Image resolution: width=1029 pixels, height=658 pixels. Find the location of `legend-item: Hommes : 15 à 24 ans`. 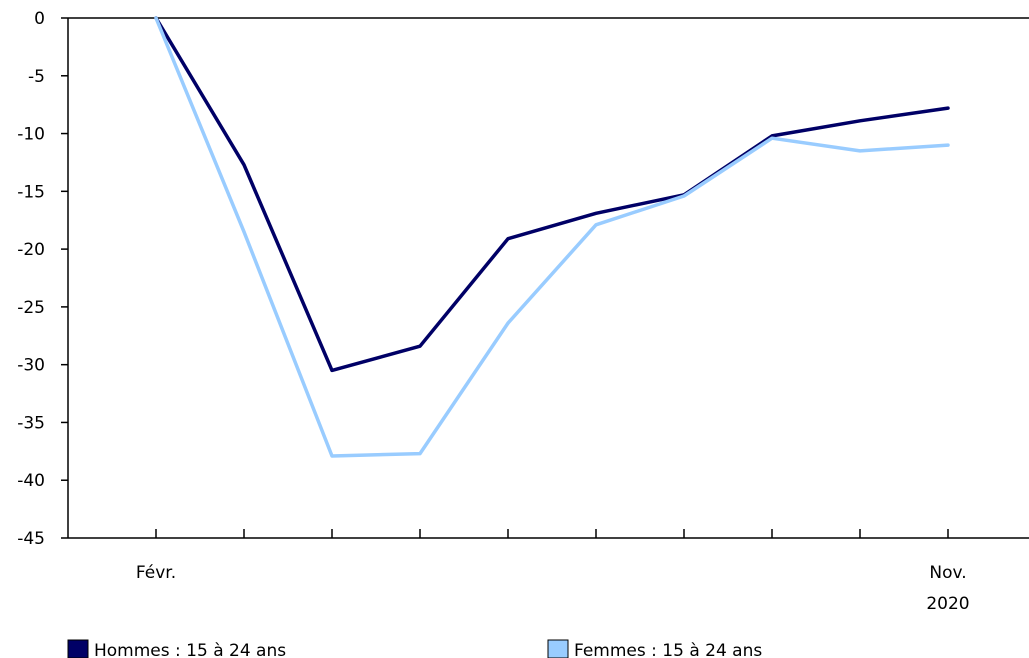

legend-item: Hommes : 15 à 24 ans is located at coordinates (176, 648).